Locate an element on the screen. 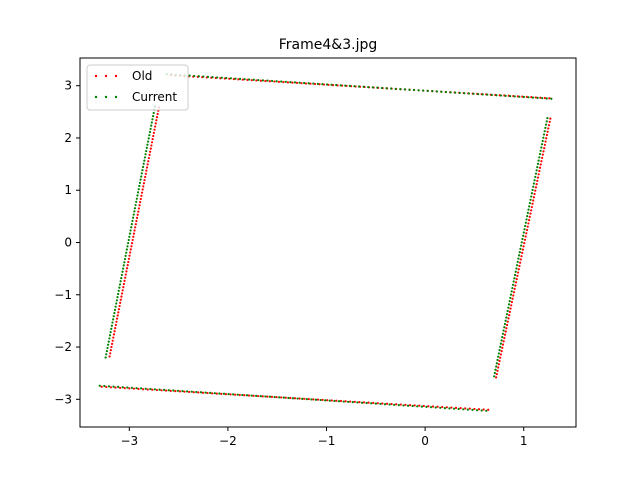 The image size is (640, 484). y-tick-label: −2 is located at coordinates (63, 347).